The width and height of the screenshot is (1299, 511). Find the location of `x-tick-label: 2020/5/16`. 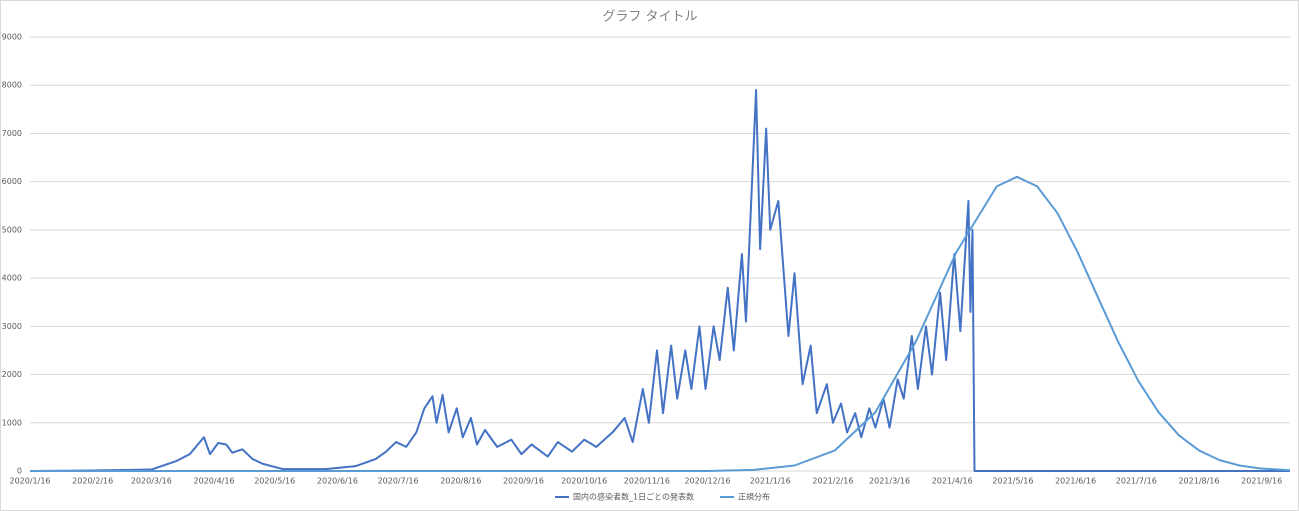

x-tick-label: 2020/5/16 is located at coordinates (274, 481).